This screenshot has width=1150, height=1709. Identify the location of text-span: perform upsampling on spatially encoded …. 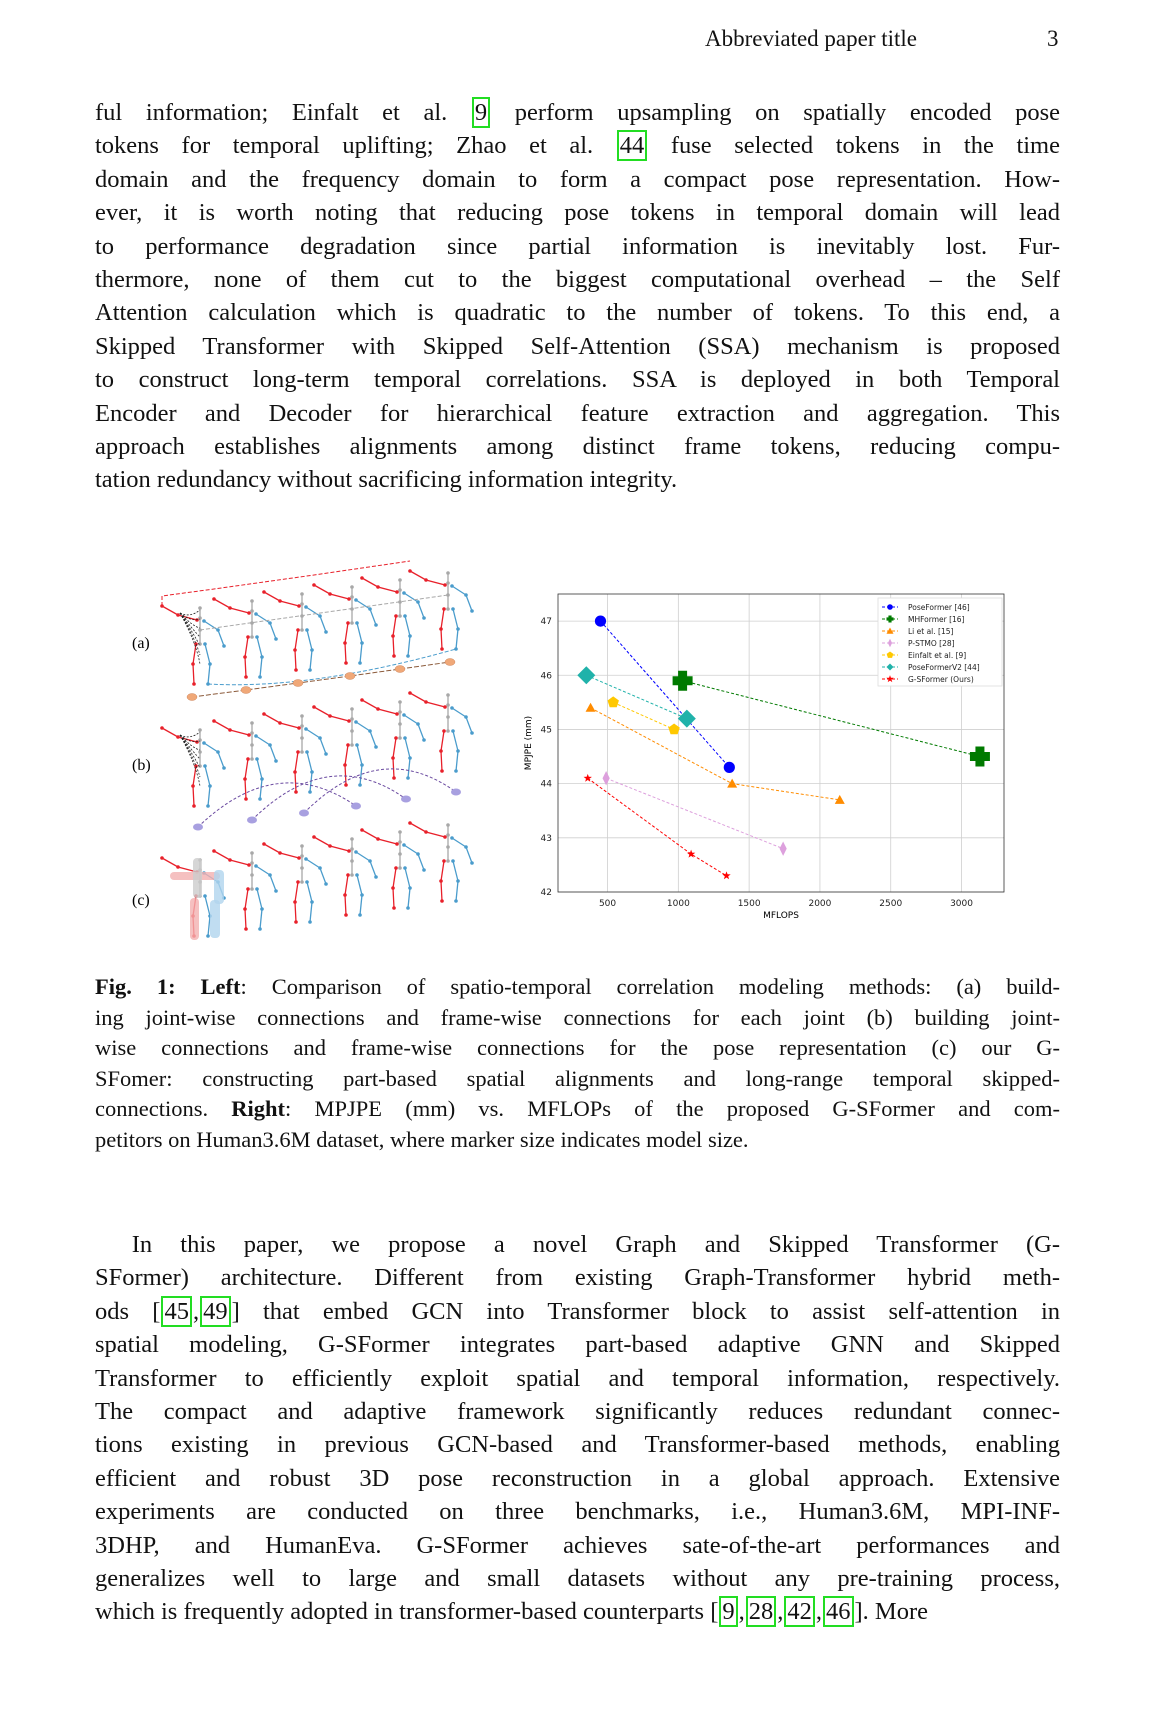
(775, 112).